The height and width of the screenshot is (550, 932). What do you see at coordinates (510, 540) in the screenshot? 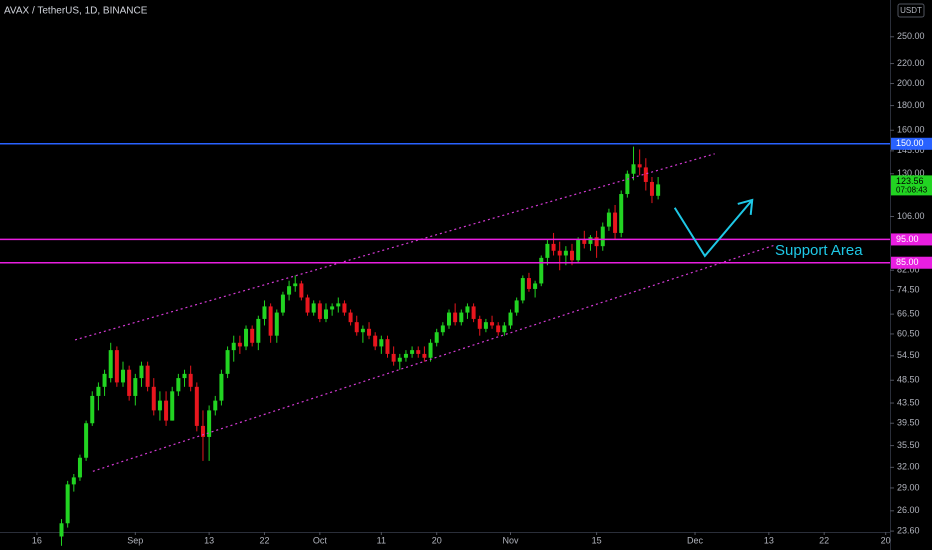
I see `x-tick-label: Nov` at bounding box center [510, 540].